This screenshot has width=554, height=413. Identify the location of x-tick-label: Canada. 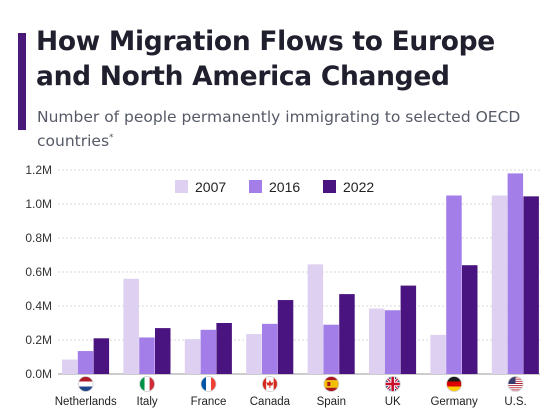
(270, 402).